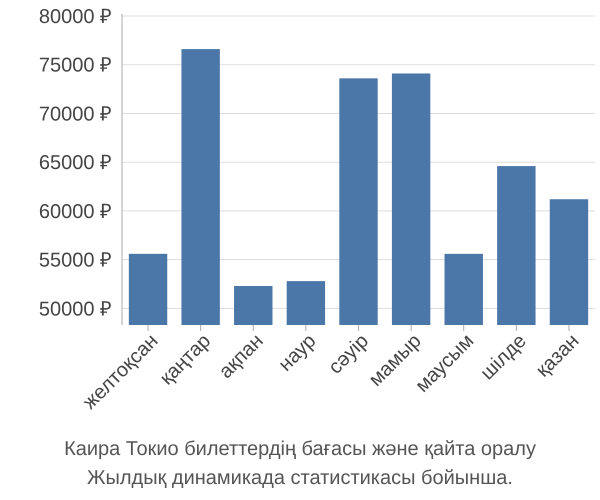  What do you see at coordinates (75, 65) in the screenshot?
I see `y-tick-label: 75000 ₽` at bounding box center [75, 65].